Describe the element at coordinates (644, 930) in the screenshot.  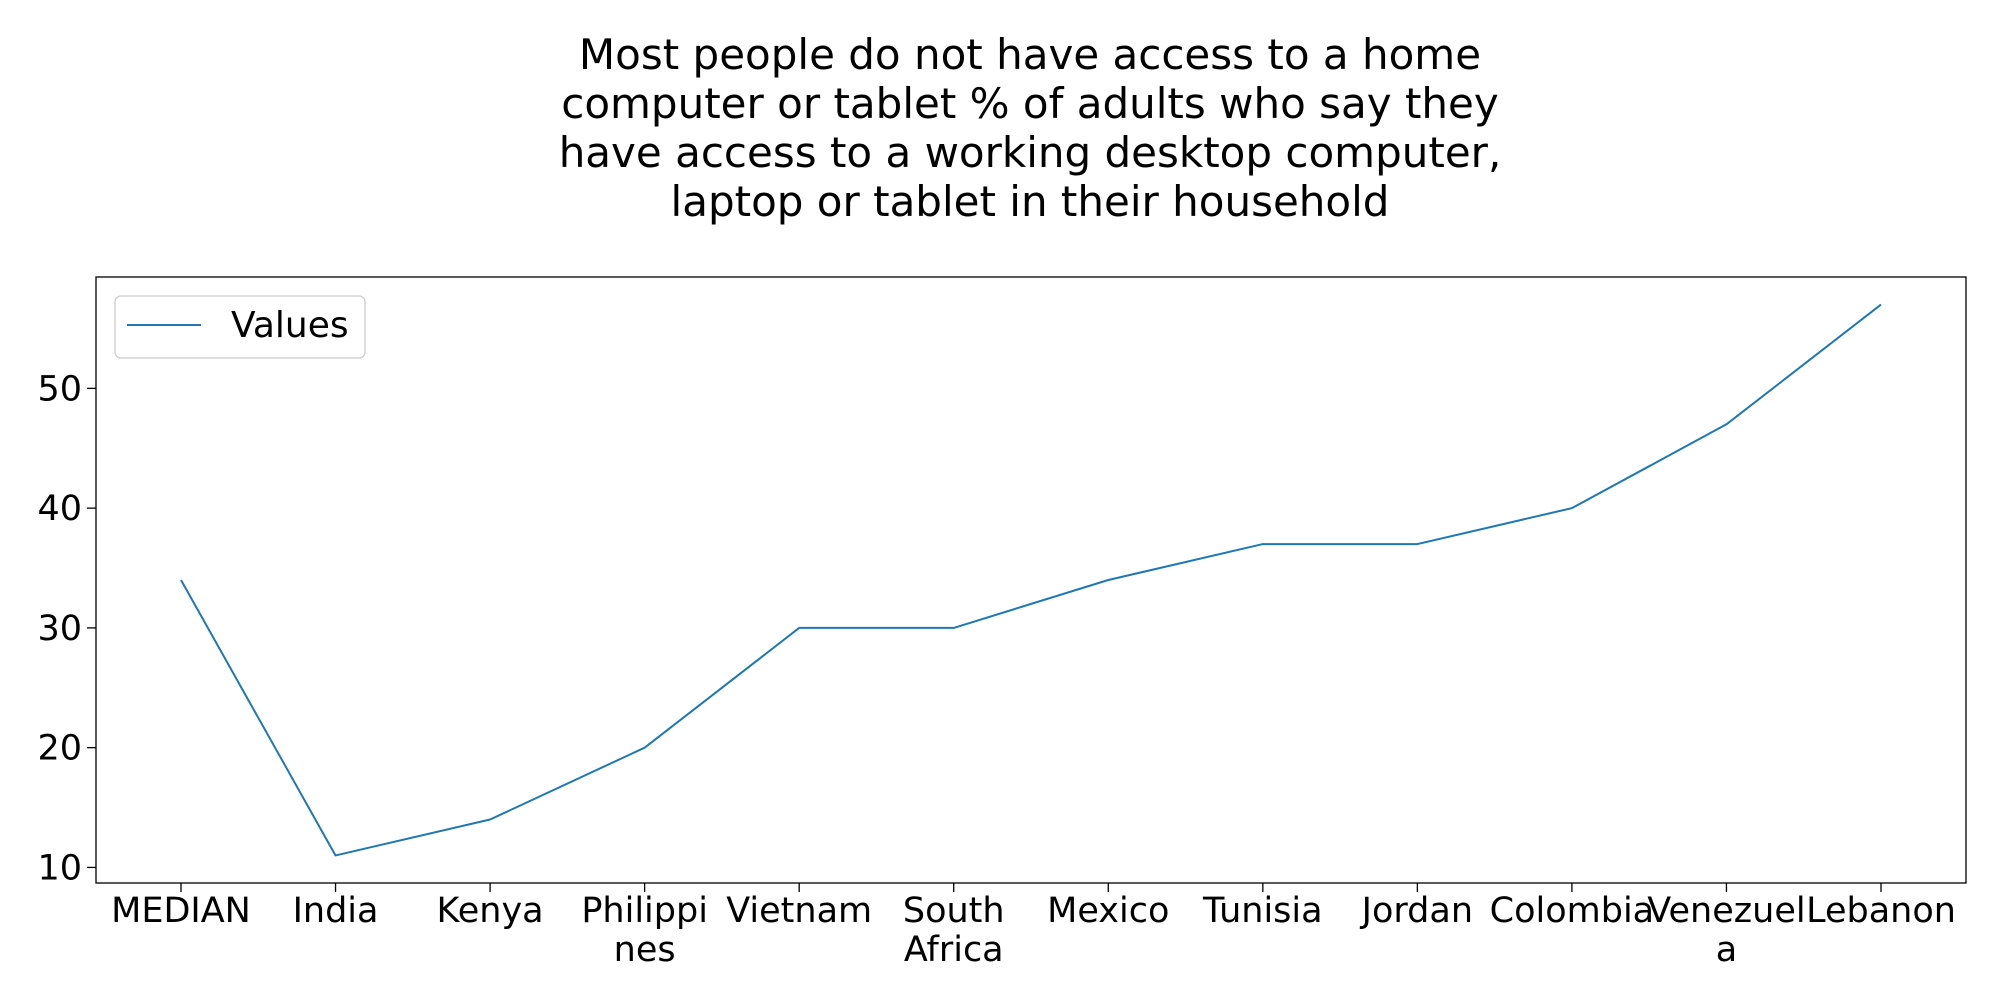
I see `x-tick-label: Philippi nes` at that location.